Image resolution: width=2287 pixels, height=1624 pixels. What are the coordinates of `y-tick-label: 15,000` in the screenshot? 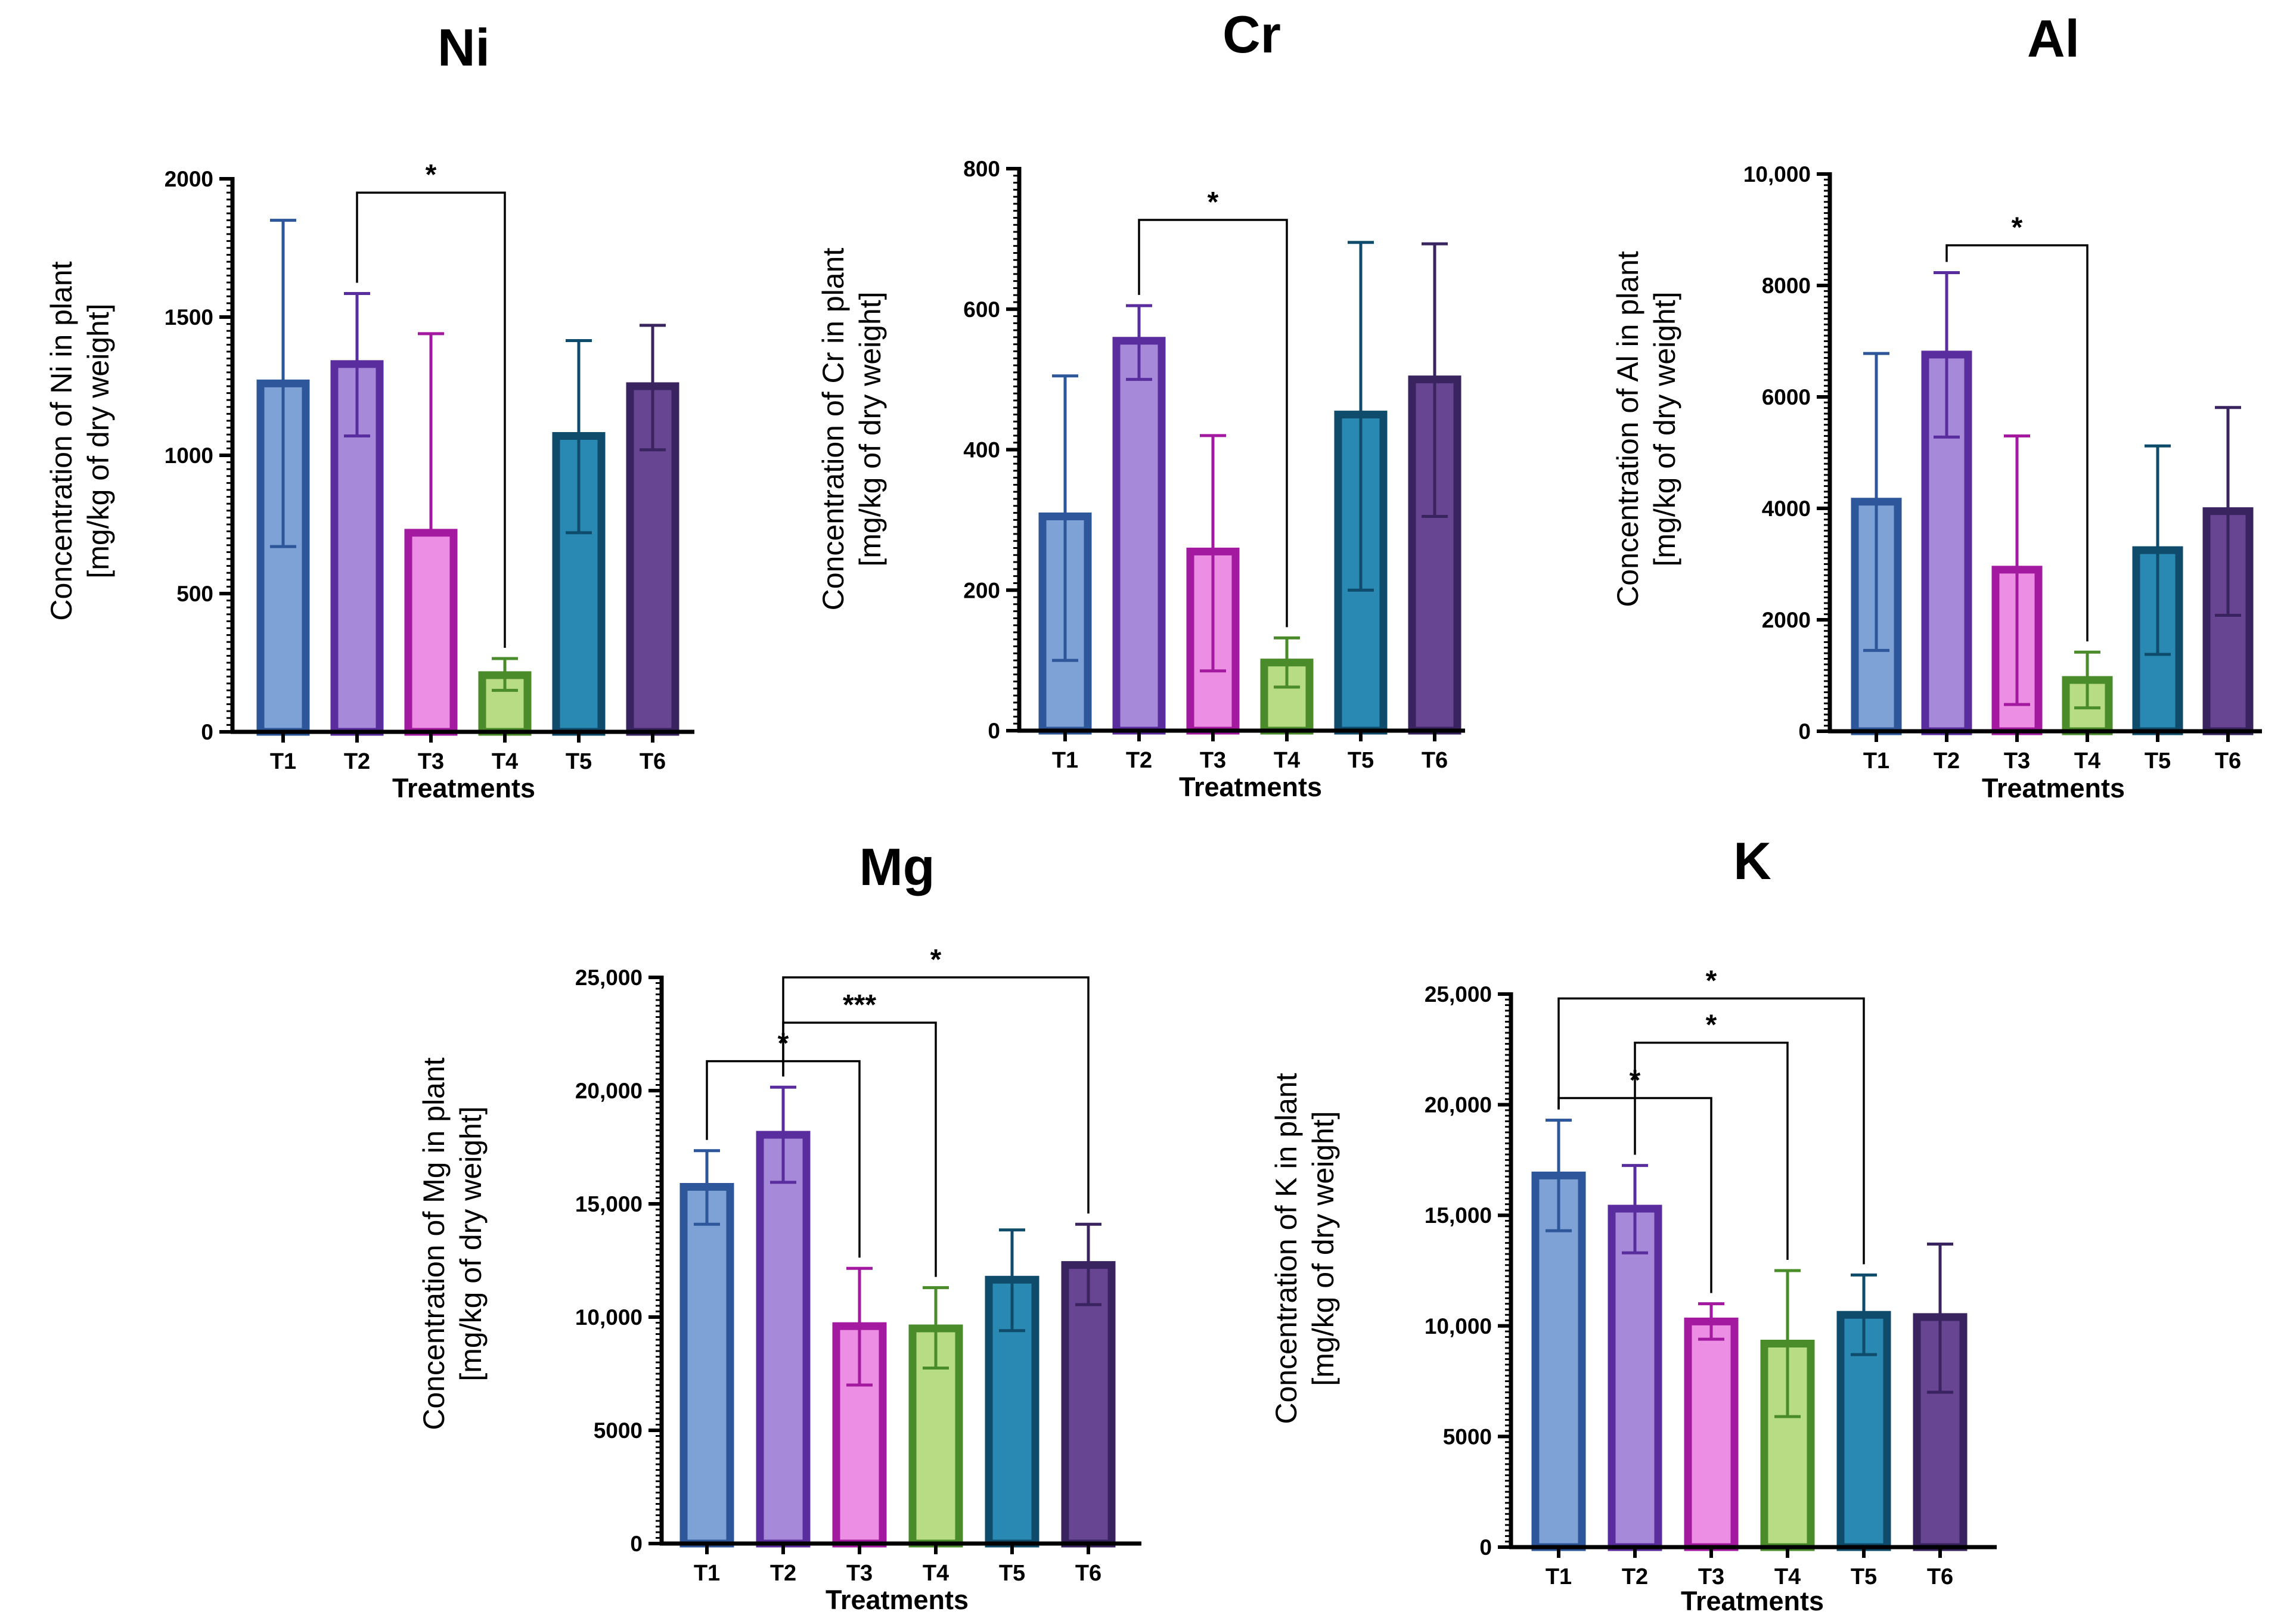 It's located at (609, 1204).